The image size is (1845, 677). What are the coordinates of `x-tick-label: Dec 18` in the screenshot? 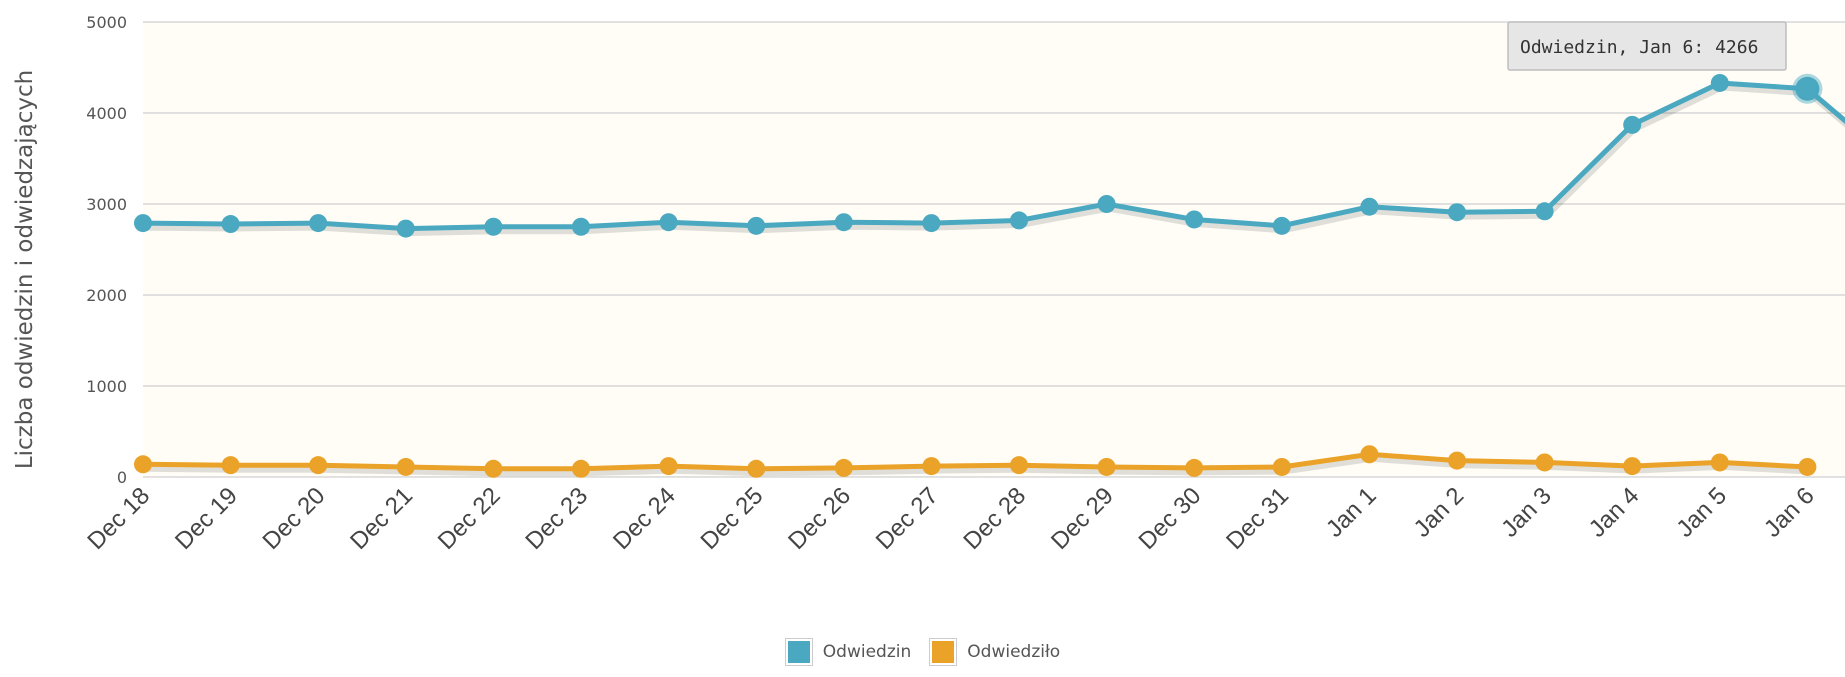 It's located at (118, 518).